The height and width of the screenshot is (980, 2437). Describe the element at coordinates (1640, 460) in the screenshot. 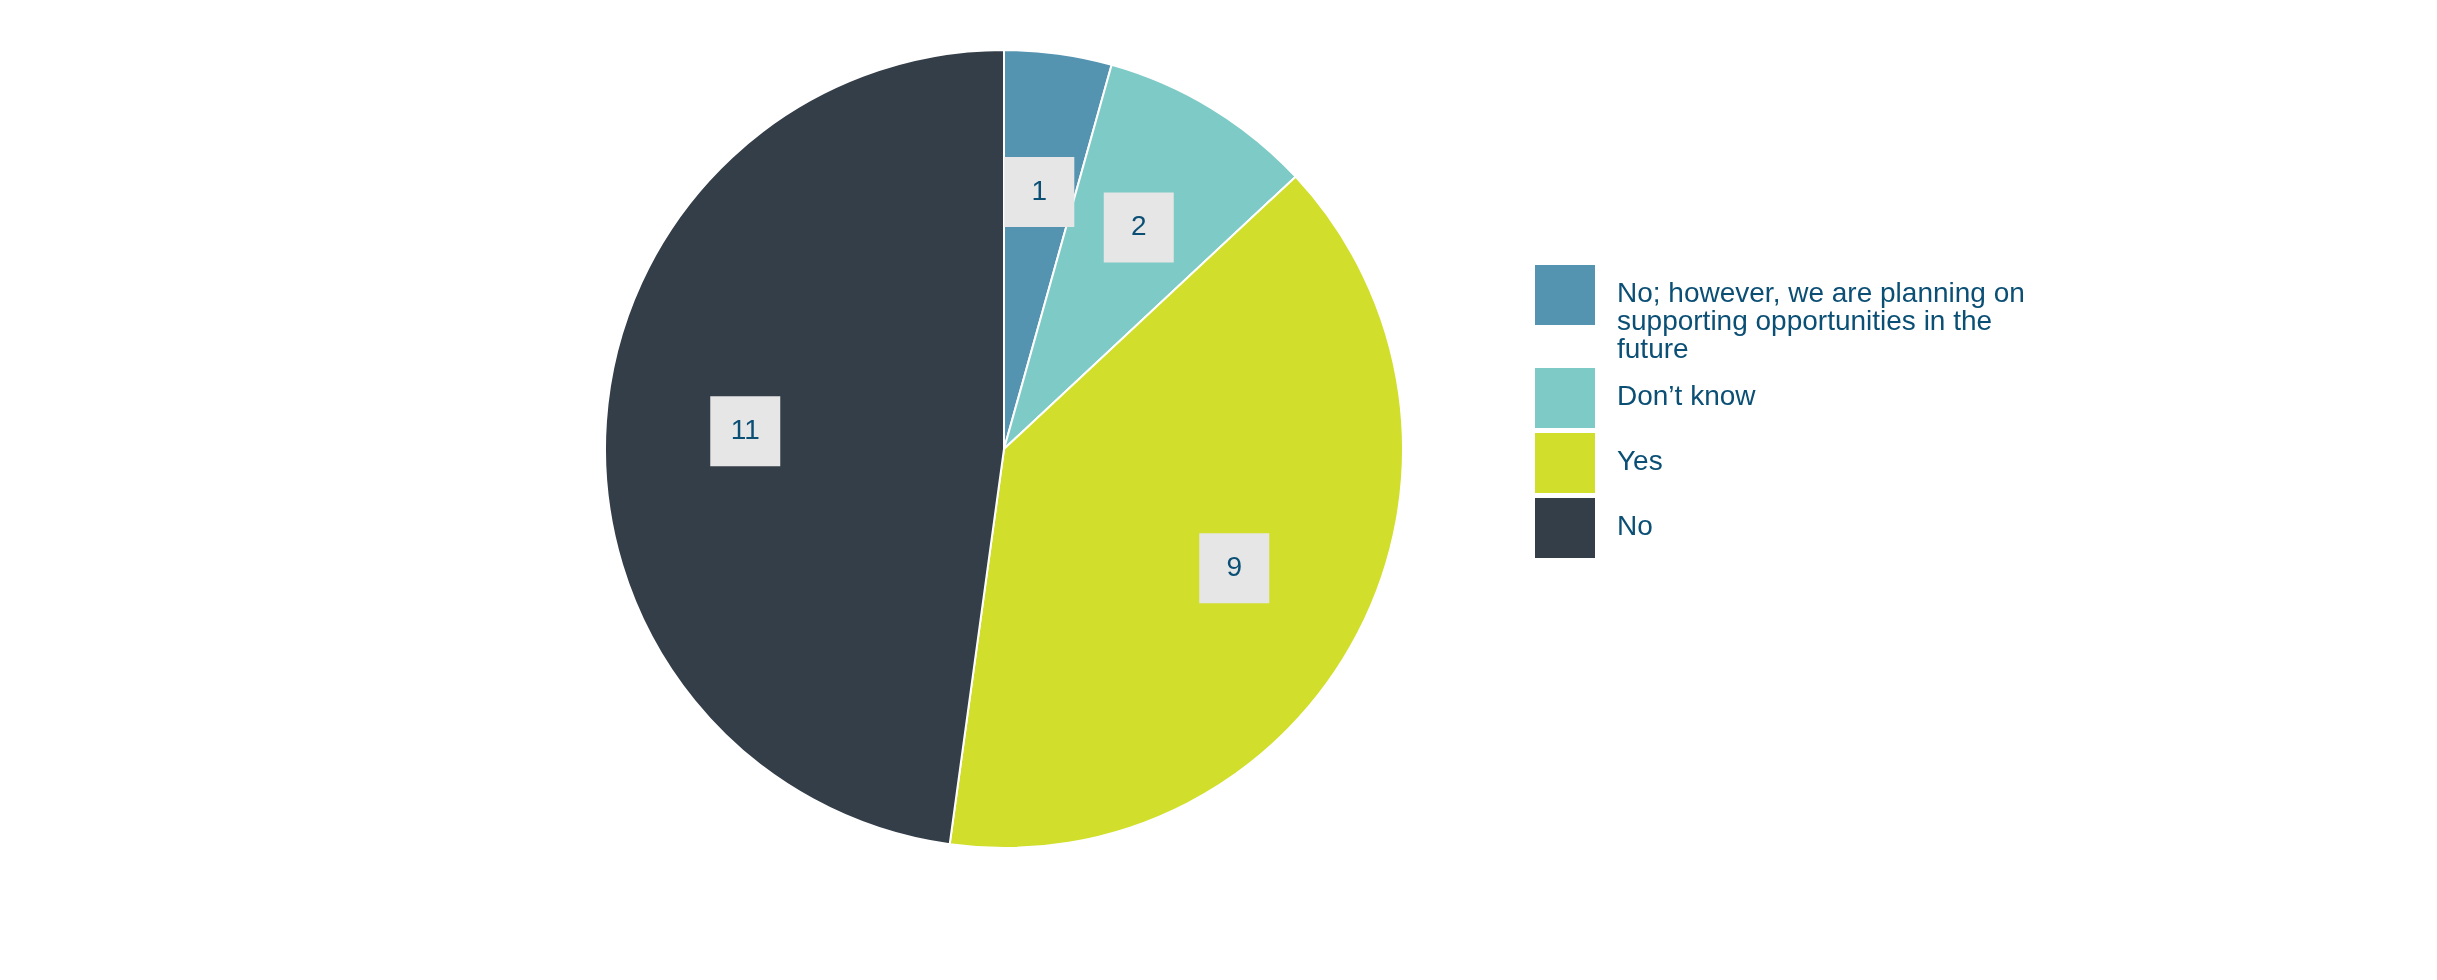

I see `legend-label: Yes` at that location.